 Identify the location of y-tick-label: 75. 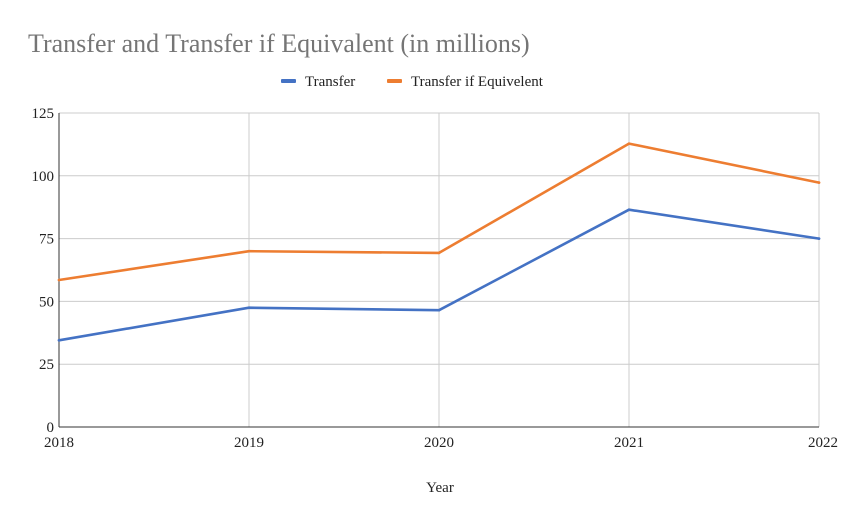
(46, 240).